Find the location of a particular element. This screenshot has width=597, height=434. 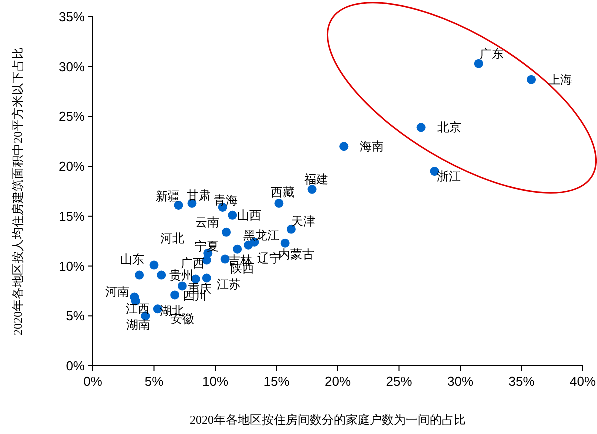

annotation: 青海 is located at coordinates (226, 200).